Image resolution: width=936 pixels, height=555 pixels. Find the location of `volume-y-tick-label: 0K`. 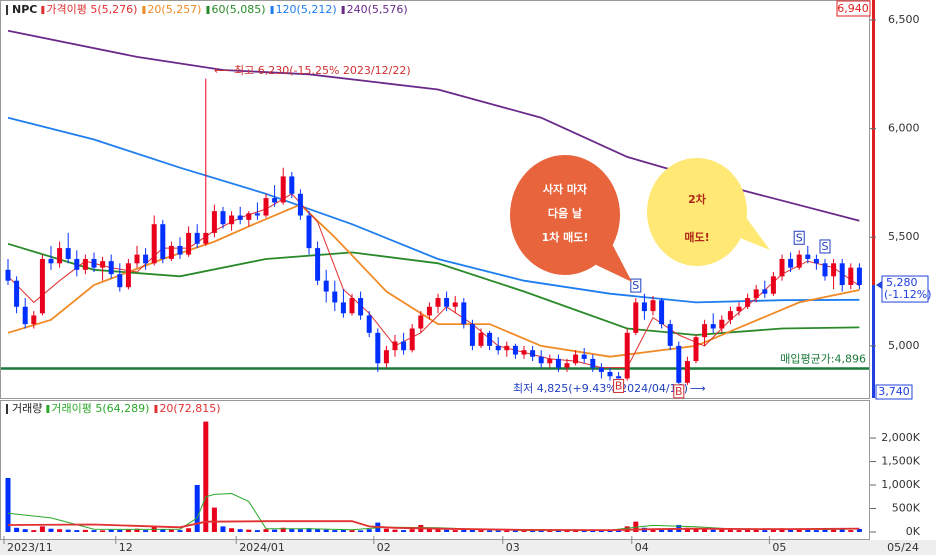

volume-y-tick-label: 0K is located at coordinates (913, 531).